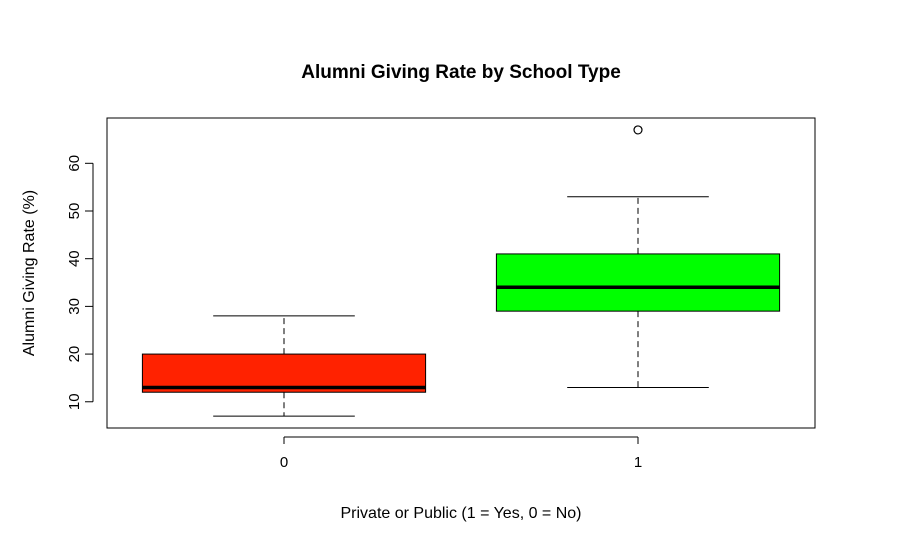  Describe the element at coordinates (74, 163) in the screenshot. I see `y-tick-label: 60` at that location.